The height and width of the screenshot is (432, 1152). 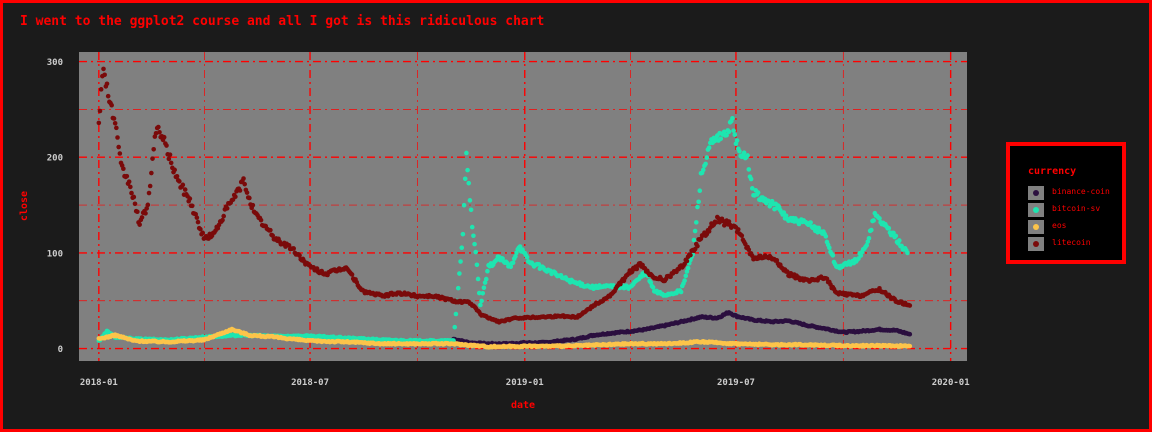 I want to click on y-tick-label: 200, so click(x=55, y=159).